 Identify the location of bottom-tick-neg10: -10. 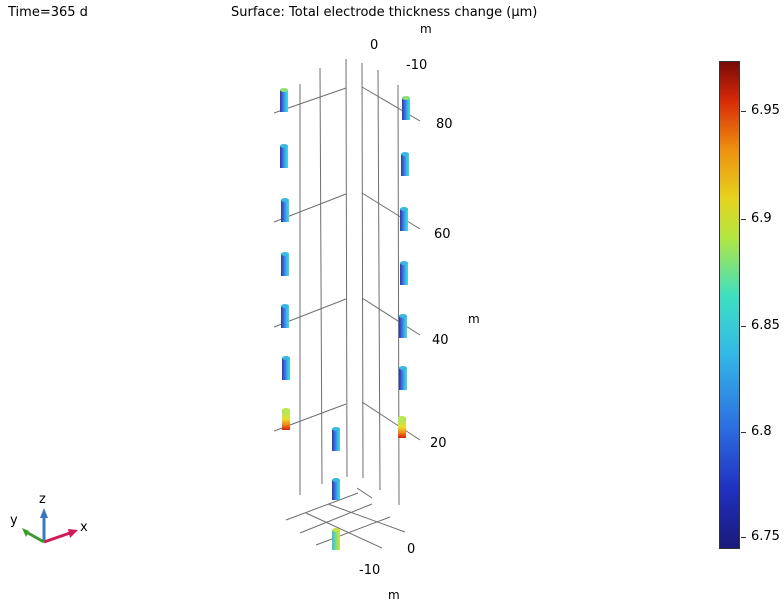
(370, 570).